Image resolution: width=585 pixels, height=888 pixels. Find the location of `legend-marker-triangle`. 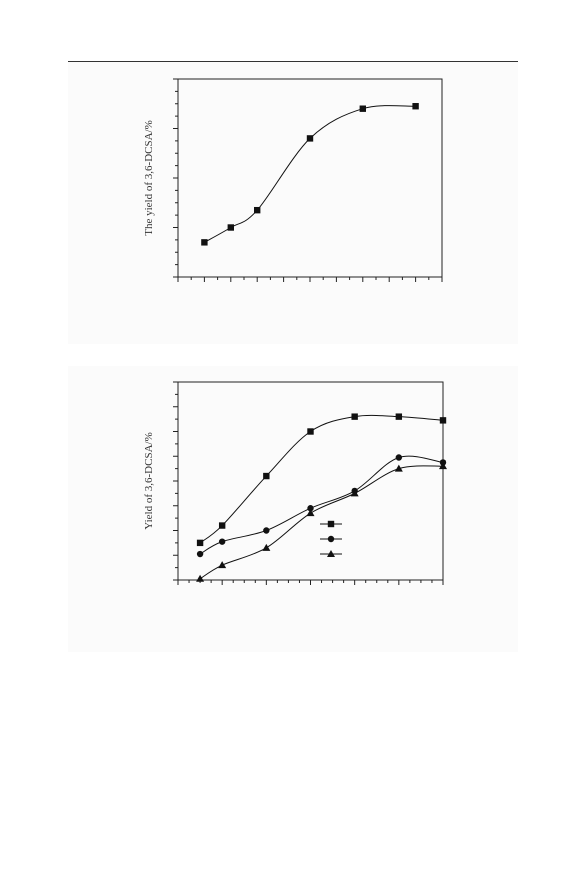

legend-marker-triangle is located at coordinates (331, 553).